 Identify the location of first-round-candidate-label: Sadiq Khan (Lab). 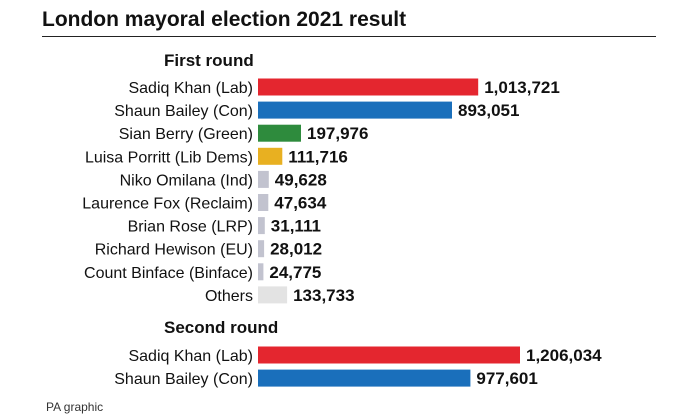
(190, 88).